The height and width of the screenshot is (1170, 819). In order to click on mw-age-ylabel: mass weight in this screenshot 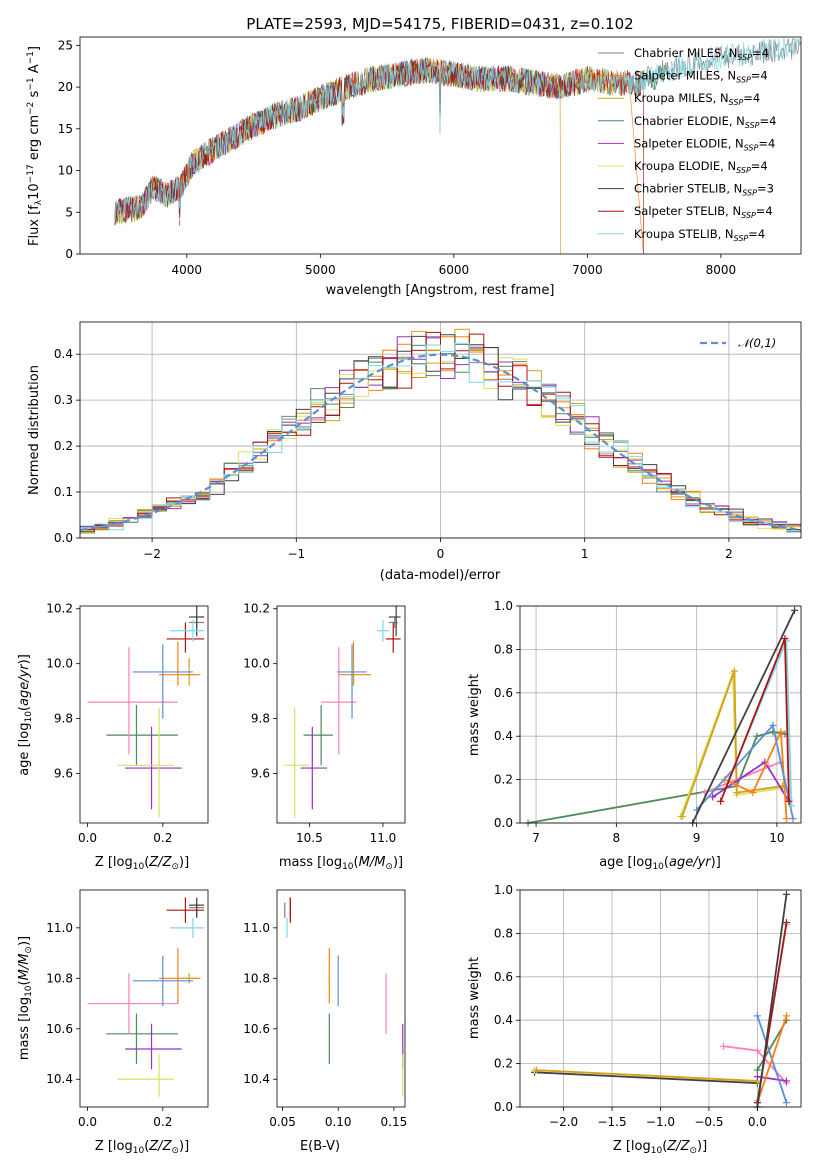, I will do `click(474, 715)`.